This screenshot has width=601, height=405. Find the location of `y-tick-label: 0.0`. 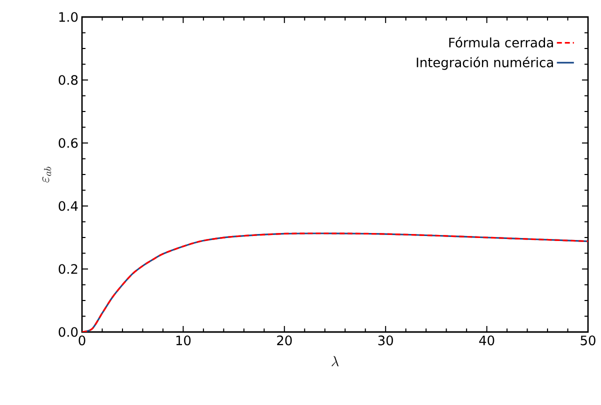

y-tick-label: 0.0 is located at coordinates (68, 332).